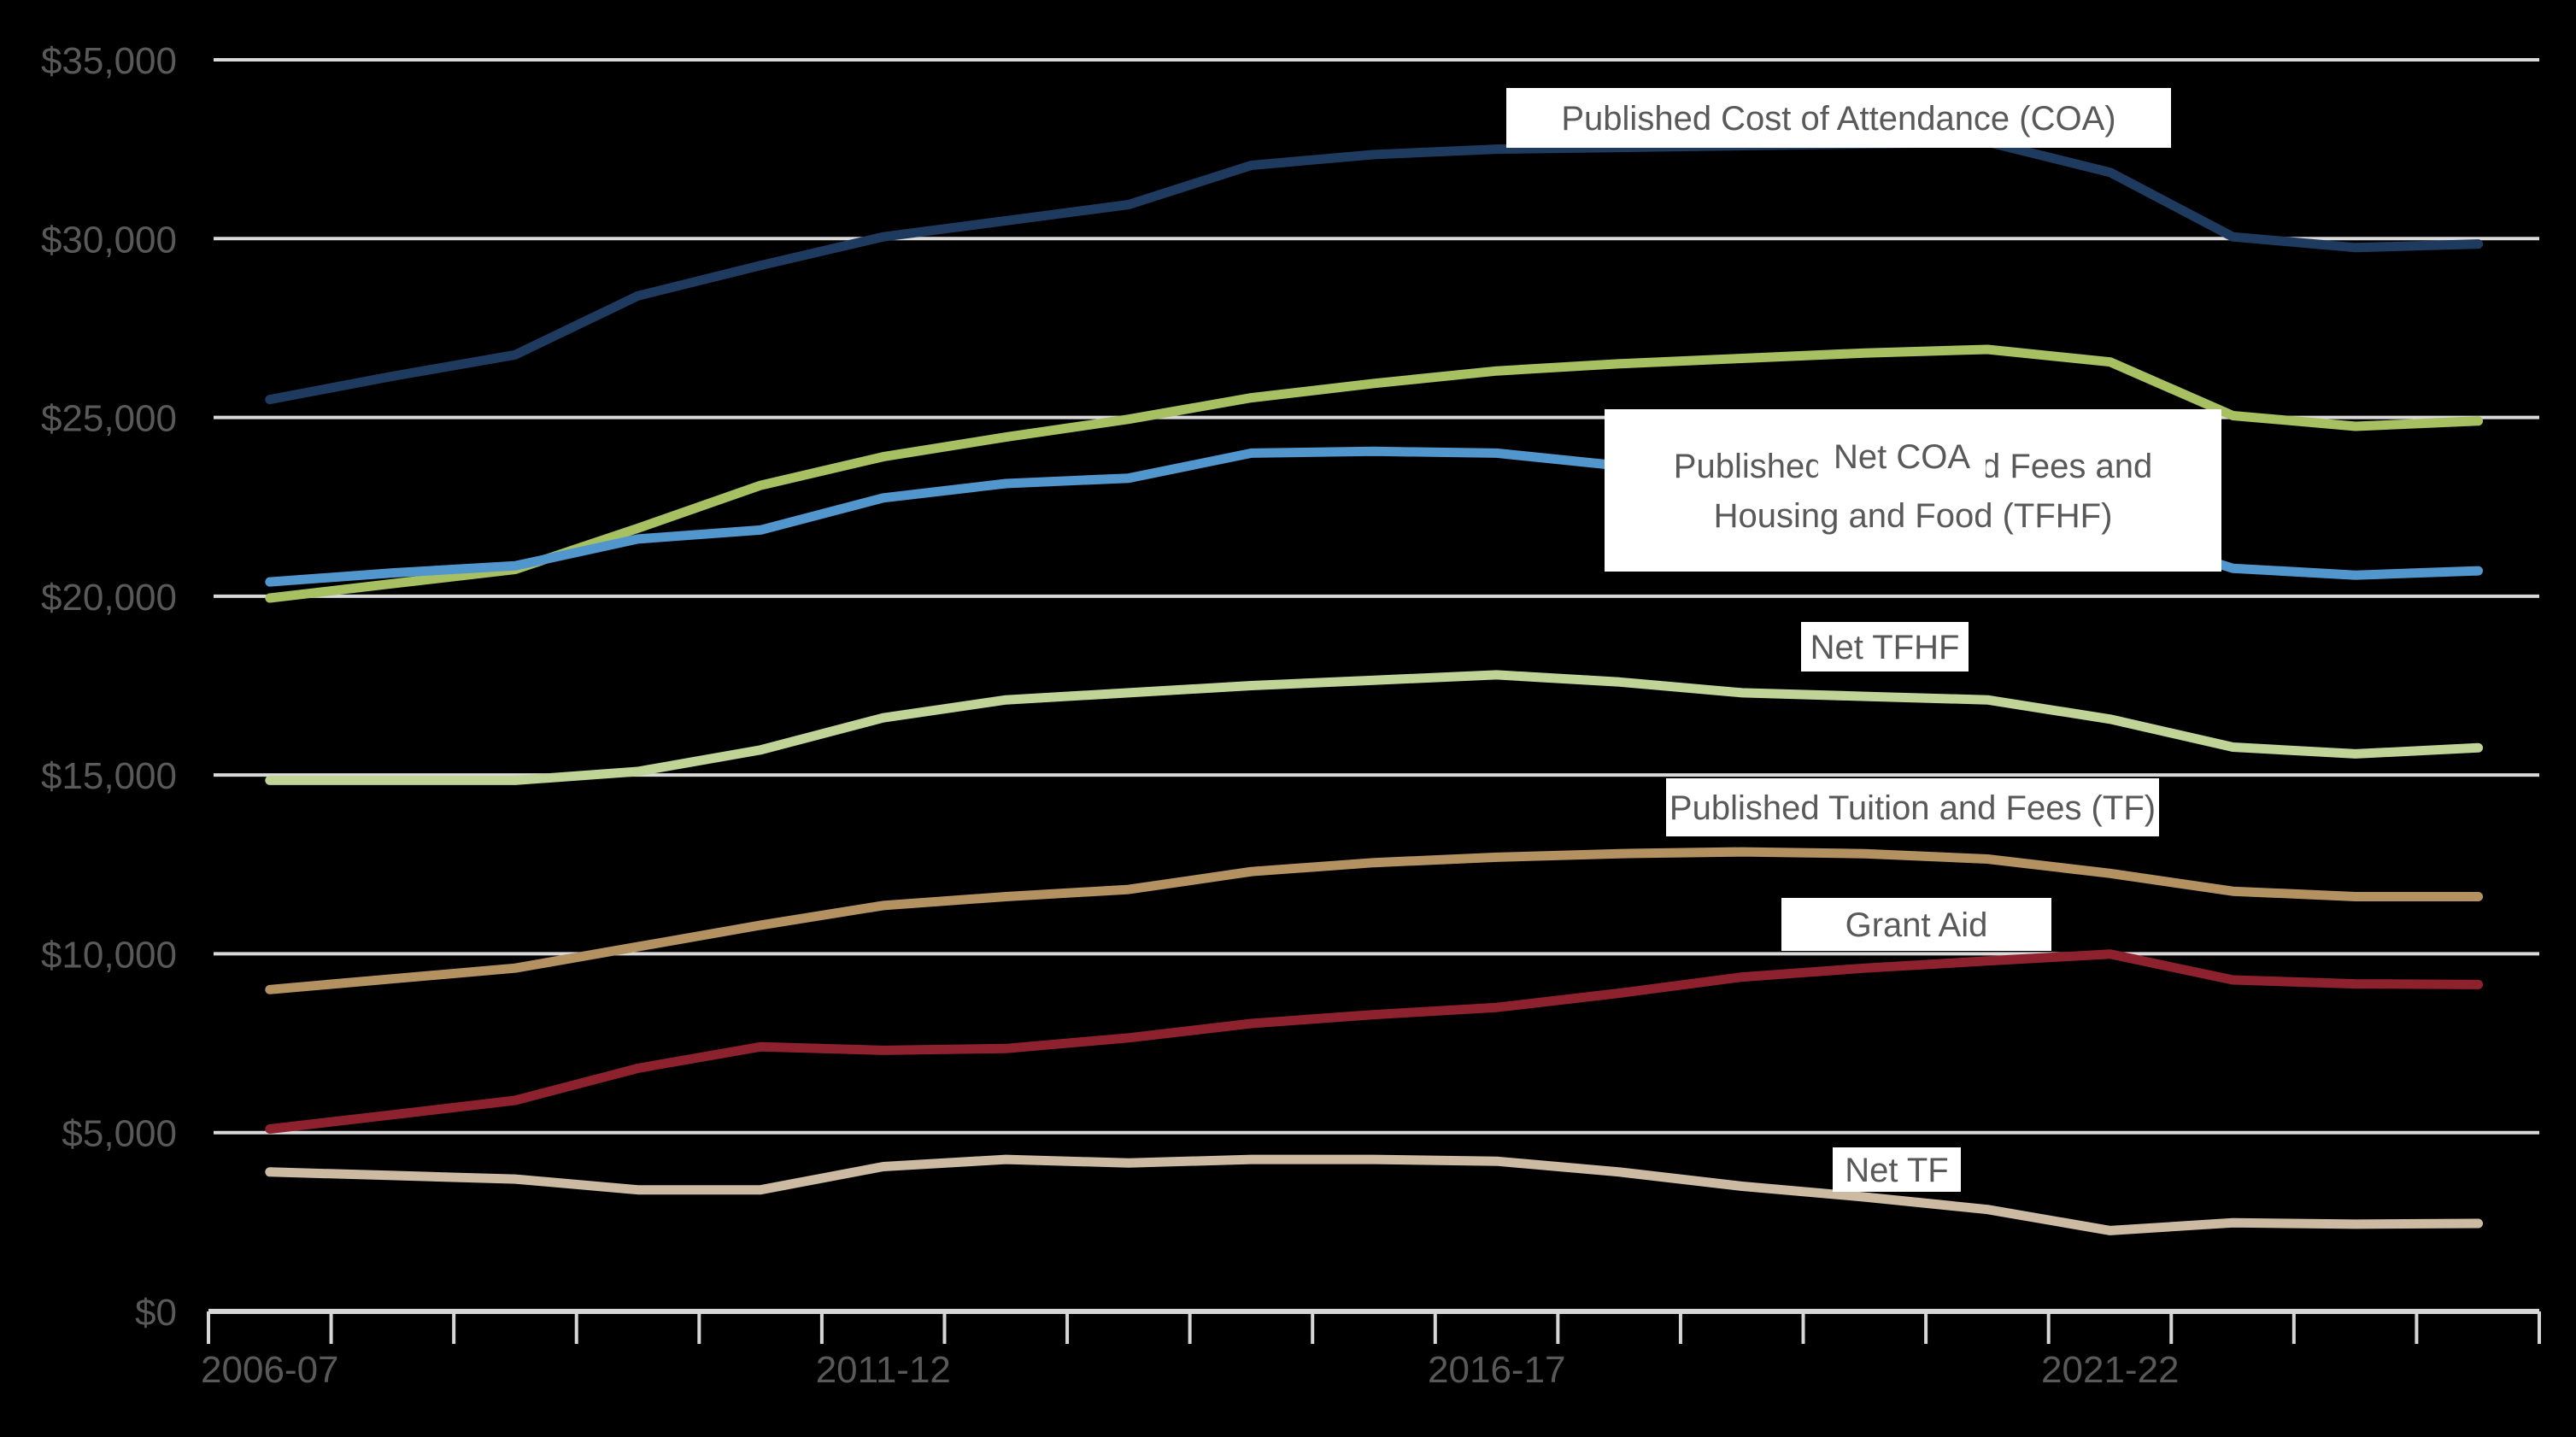  I want to click on x-axis-label-2011-12: 2011-12, so click(883, 1370).